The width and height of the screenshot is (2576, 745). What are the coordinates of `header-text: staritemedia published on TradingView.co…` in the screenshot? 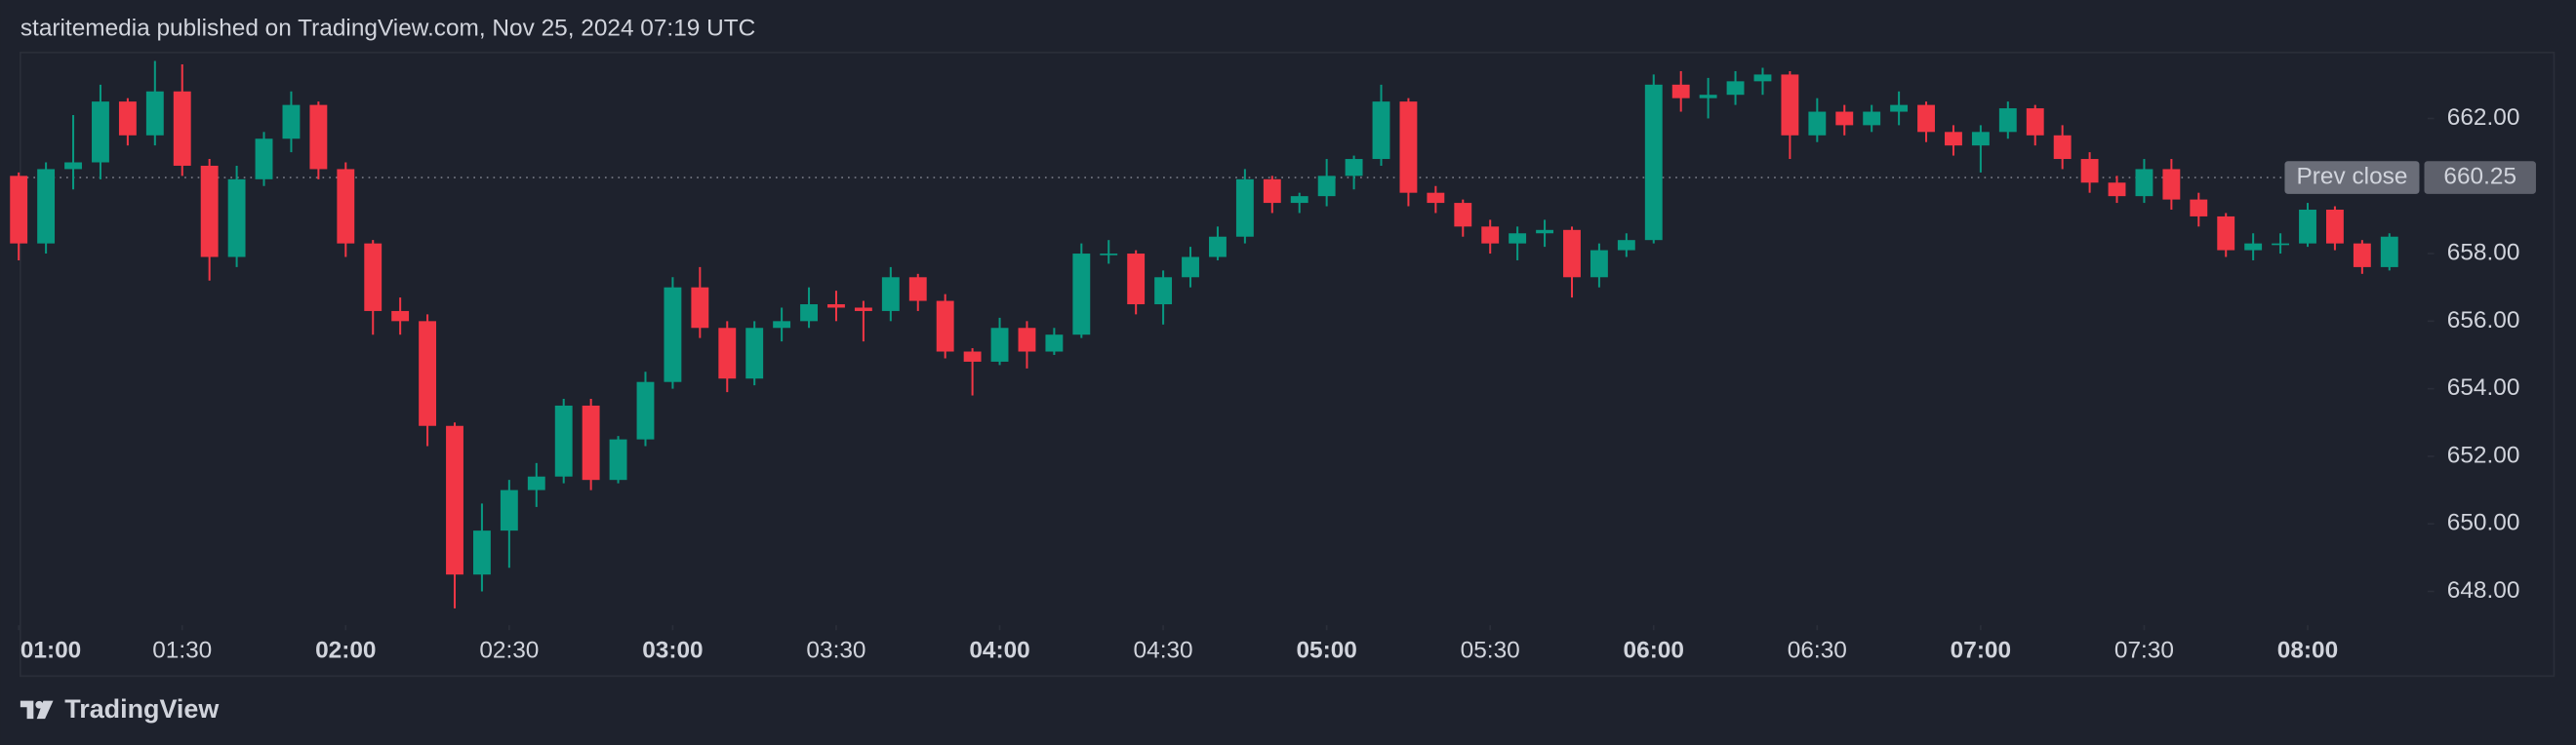 It's located at (387, 29).